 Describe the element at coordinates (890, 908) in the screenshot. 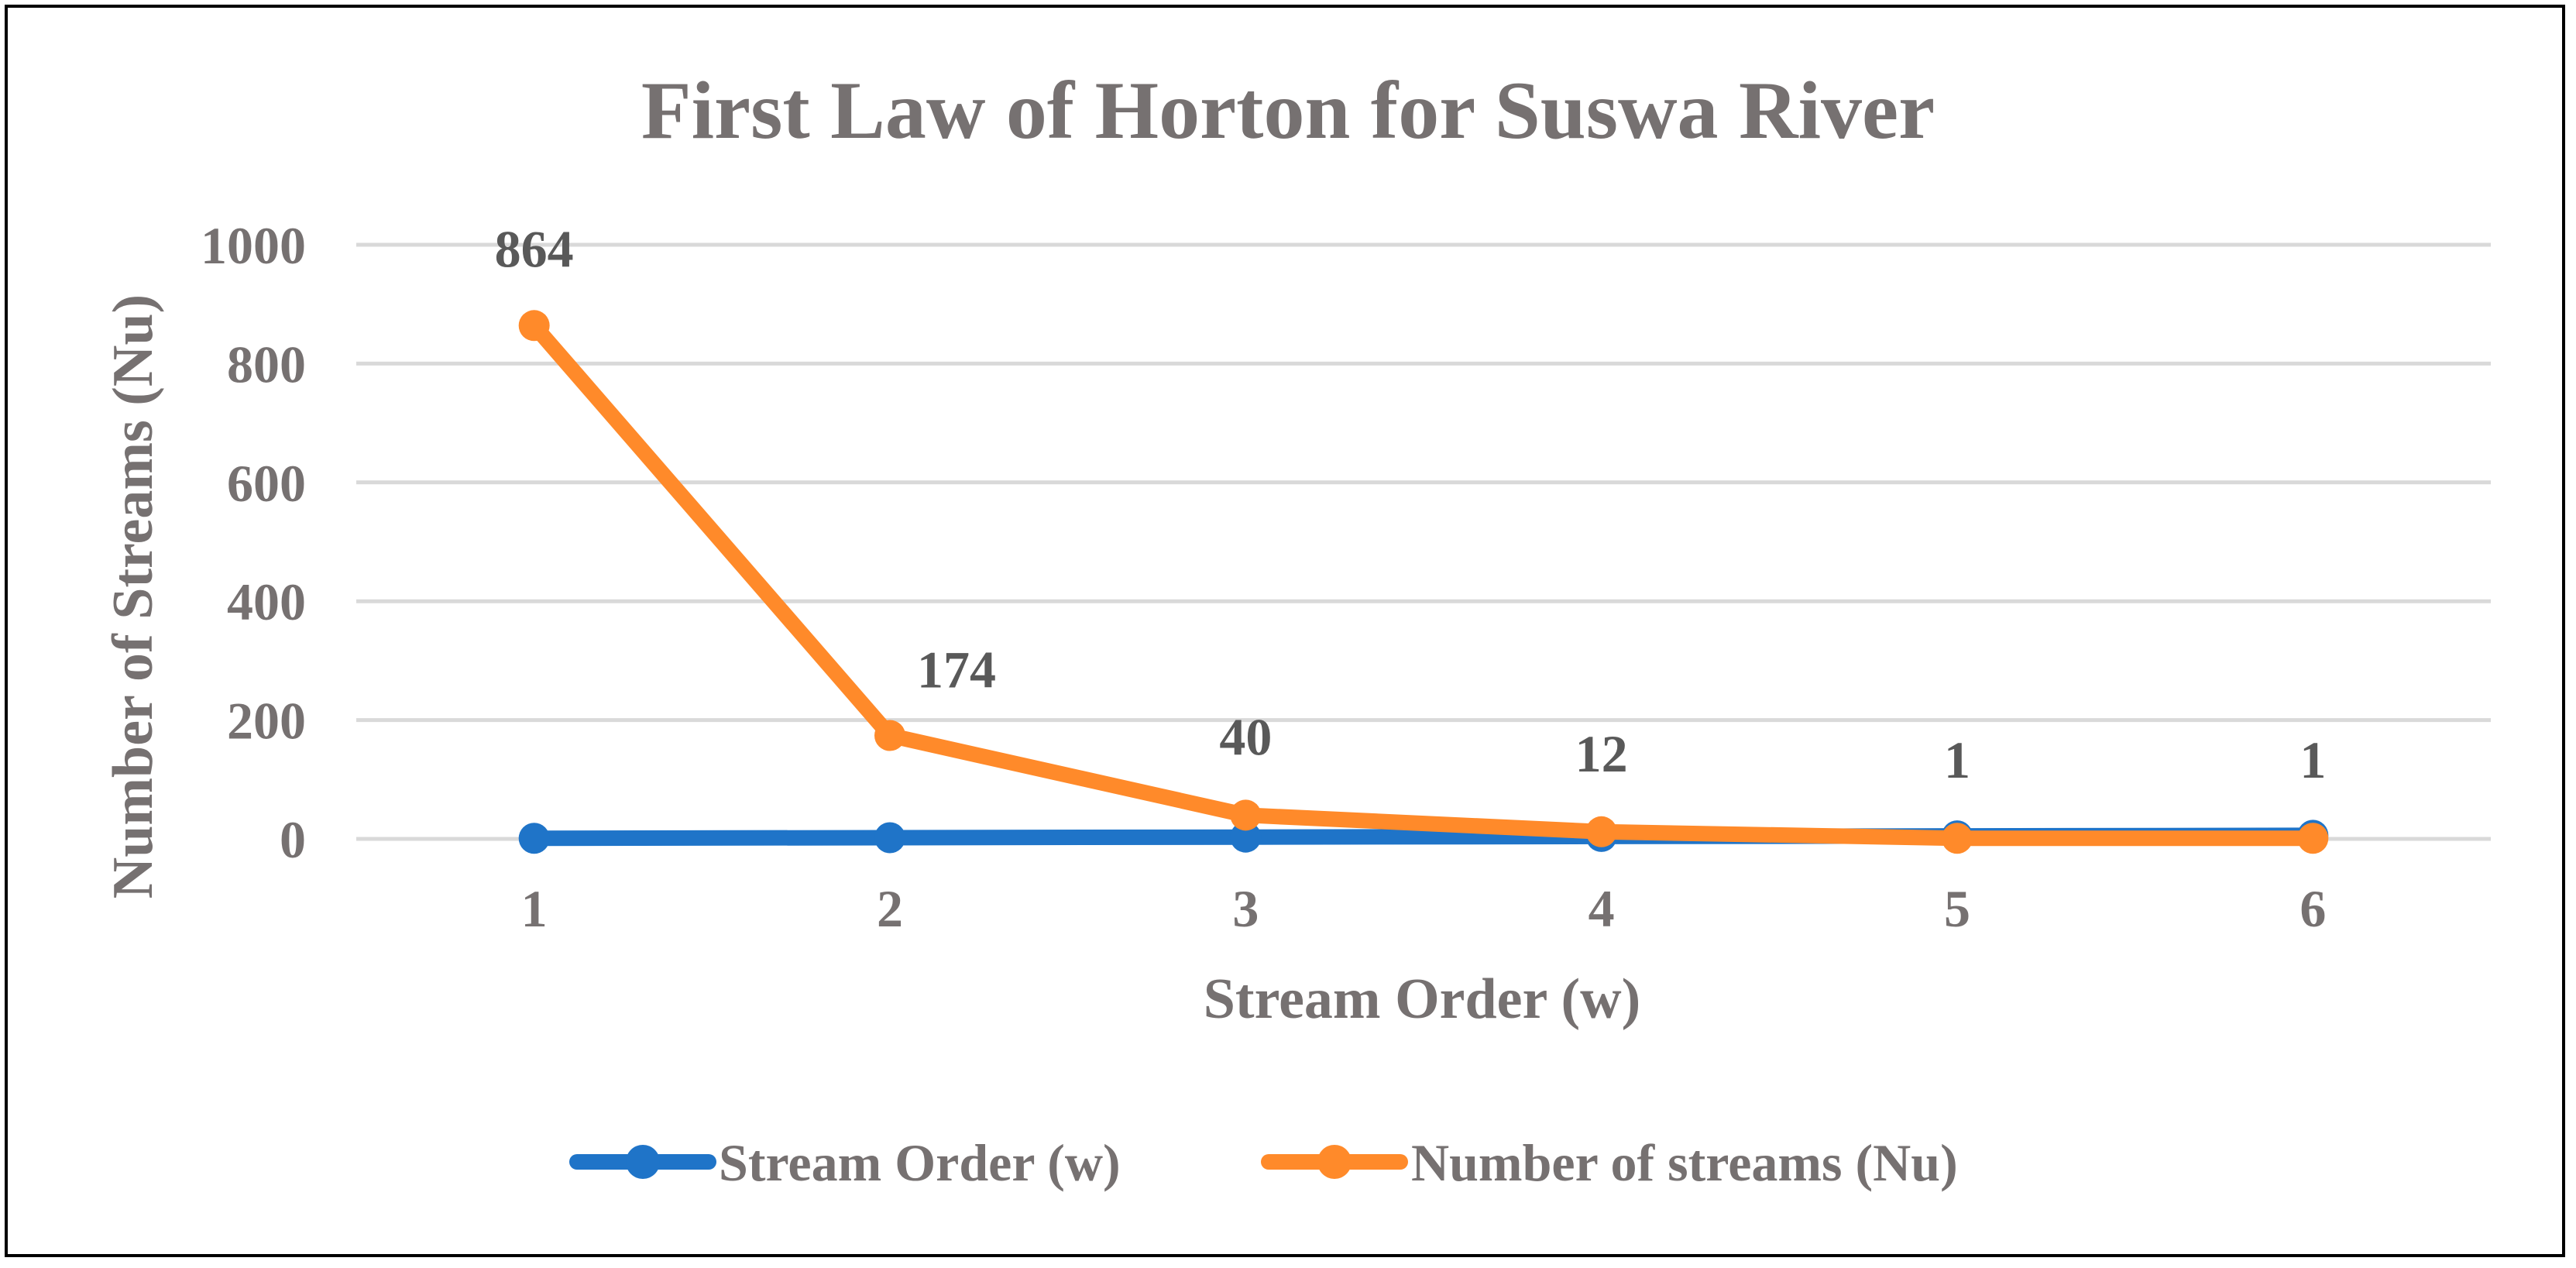

I see `x-tick-label: 2` at that location.